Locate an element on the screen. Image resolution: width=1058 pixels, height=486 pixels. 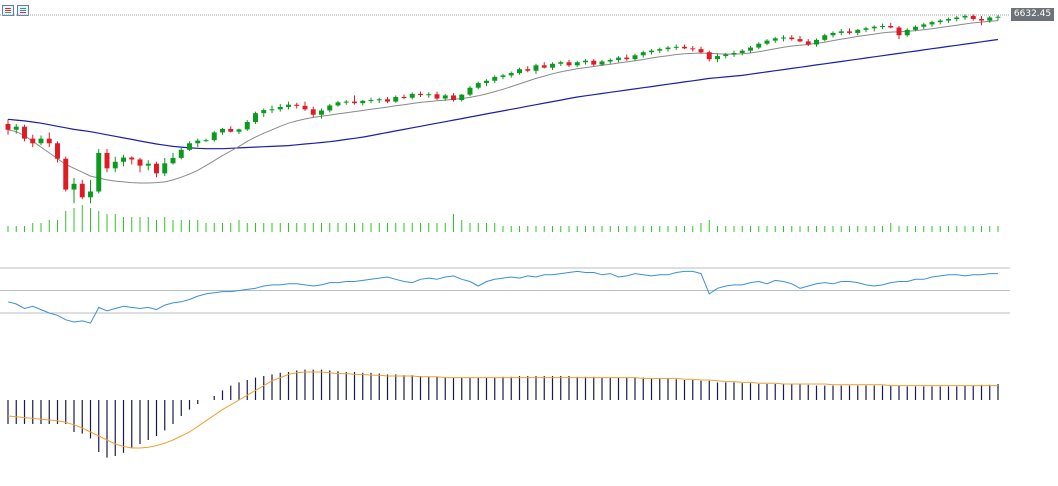
last-price-label: 6632.45 is located at coordinates (1032, 14).